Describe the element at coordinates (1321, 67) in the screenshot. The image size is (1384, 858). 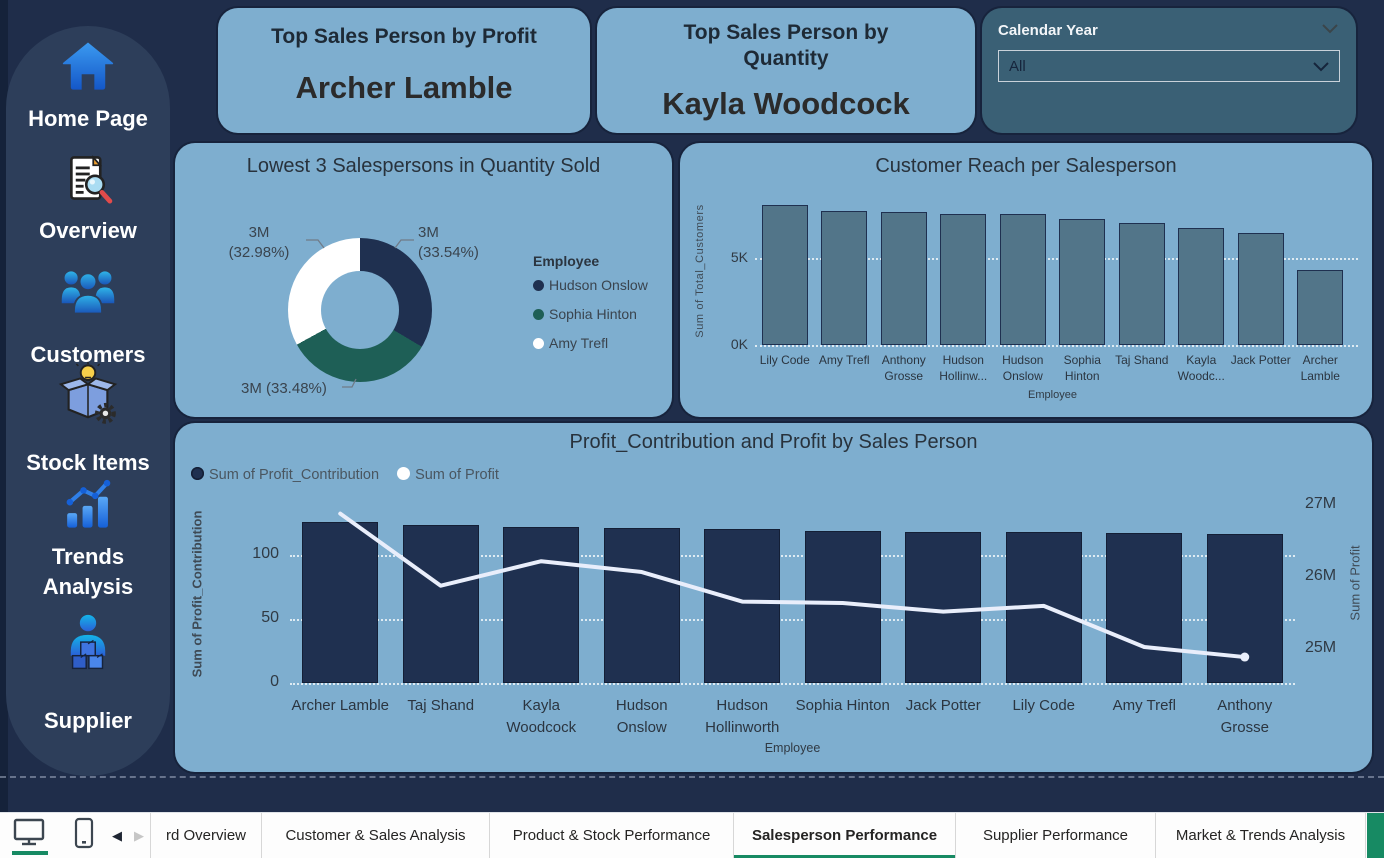
I see `chevron-down-icon` at that location.